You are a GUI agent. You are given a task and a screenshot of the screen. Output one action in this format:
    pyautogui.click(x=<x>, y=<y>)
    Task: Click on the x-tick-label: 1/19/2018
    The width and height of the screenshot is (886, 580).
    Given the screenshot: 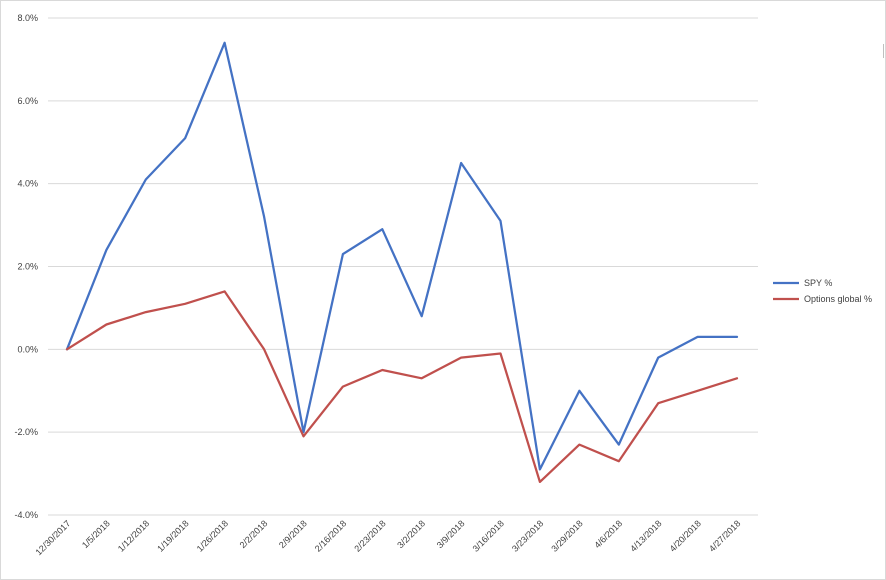 What is the action you would take?
    pyautogui.click(x=172, y=535)
    